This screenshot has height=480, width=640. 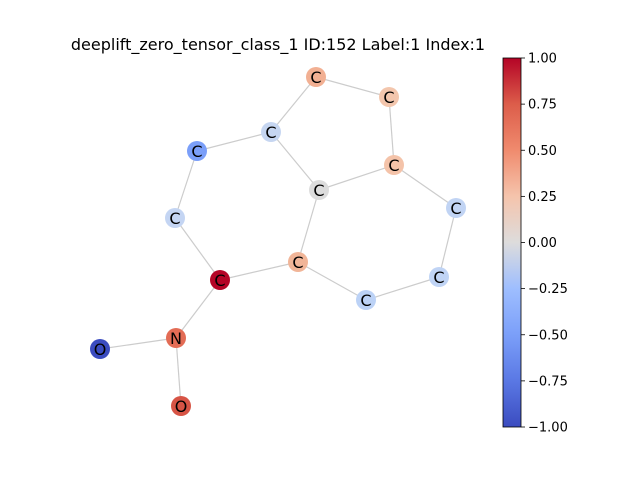 I want to click on colorbar-tick-label: 0.75, so click(x=542, y=105).